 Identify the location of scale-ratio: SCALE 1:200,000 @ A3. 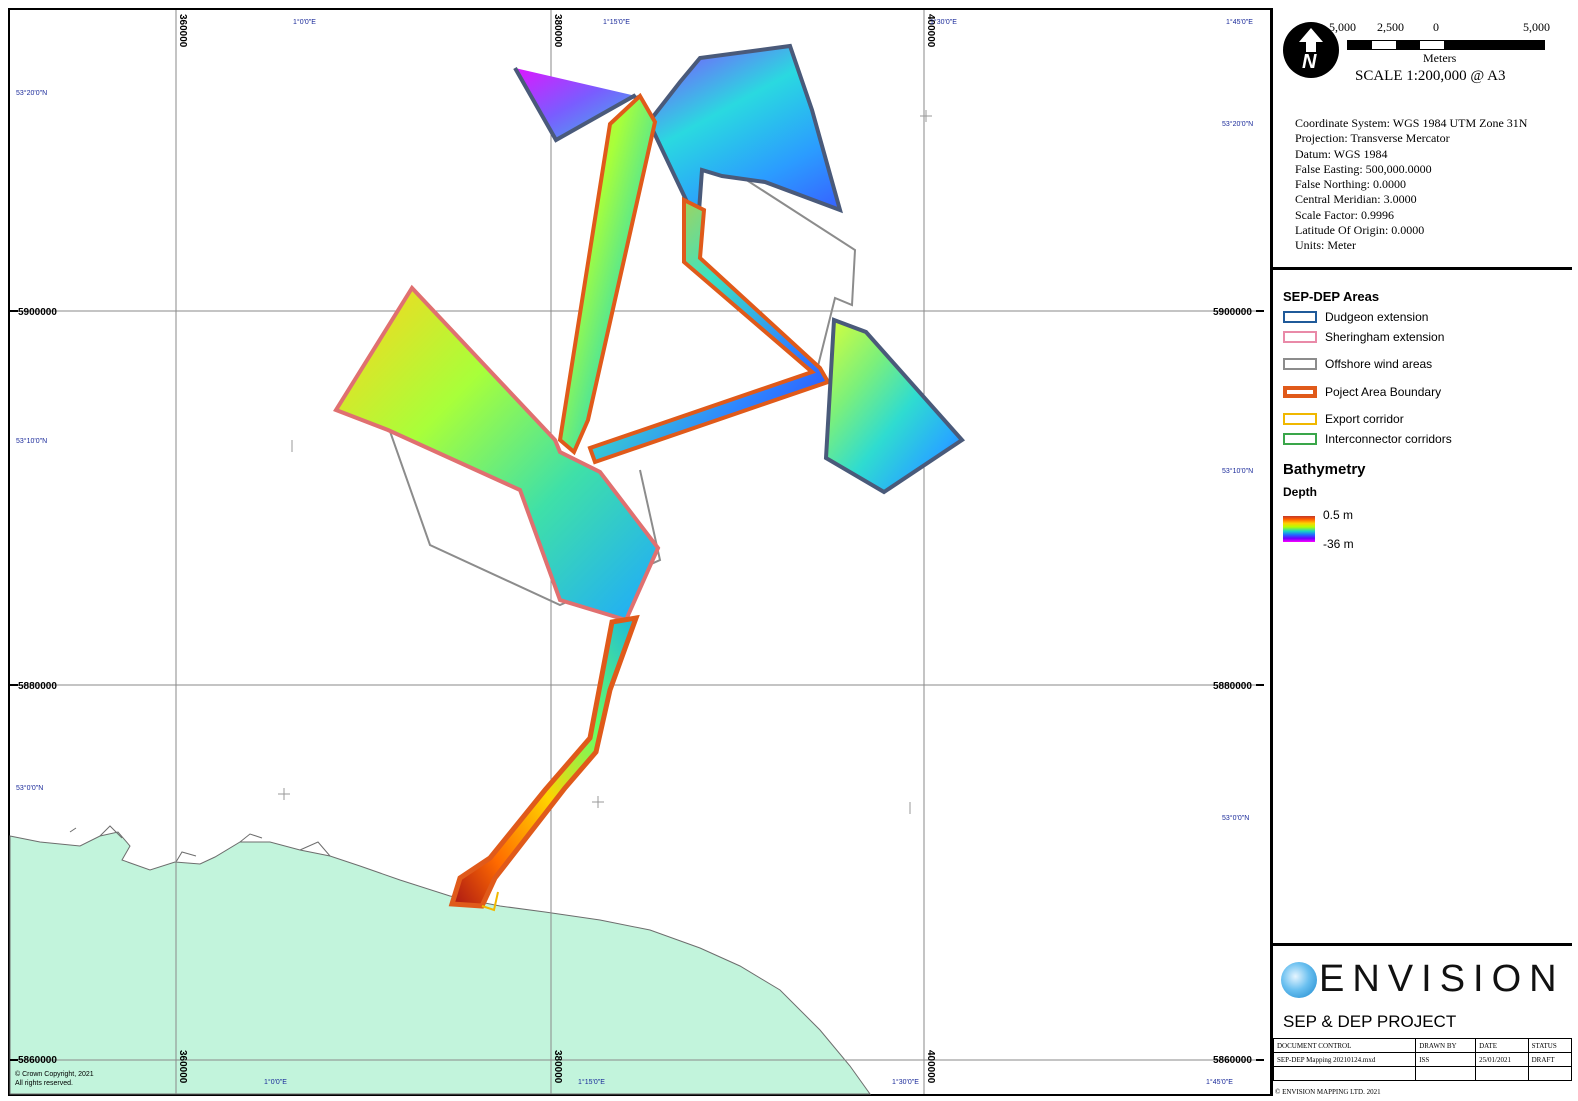
(1430, 76).